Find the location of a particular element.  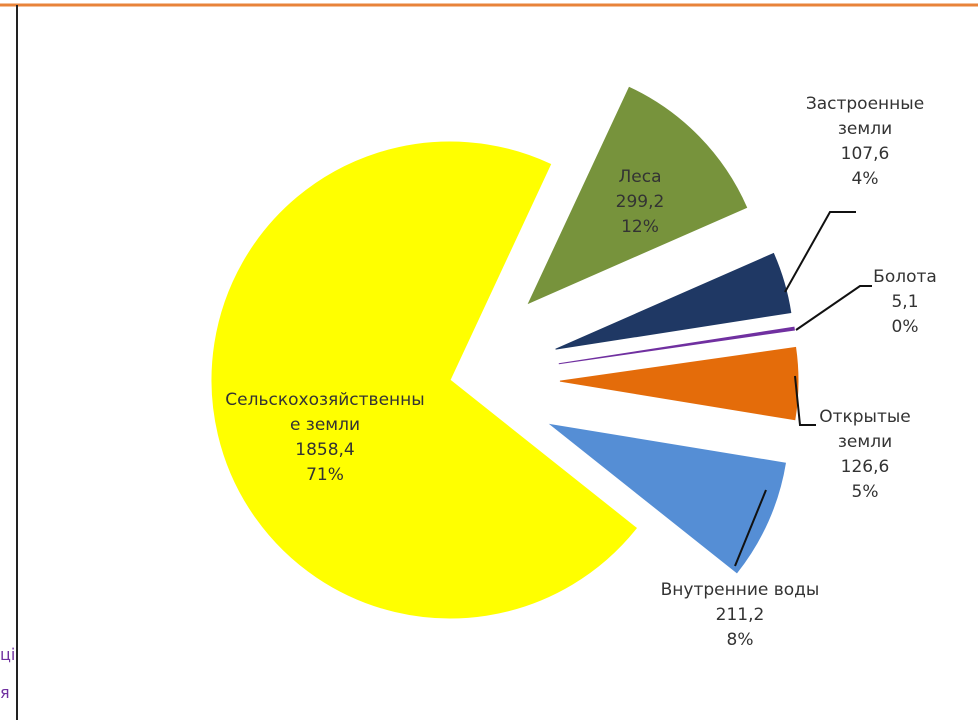

value-label: 107,6 is located at coordinates (865, 154).